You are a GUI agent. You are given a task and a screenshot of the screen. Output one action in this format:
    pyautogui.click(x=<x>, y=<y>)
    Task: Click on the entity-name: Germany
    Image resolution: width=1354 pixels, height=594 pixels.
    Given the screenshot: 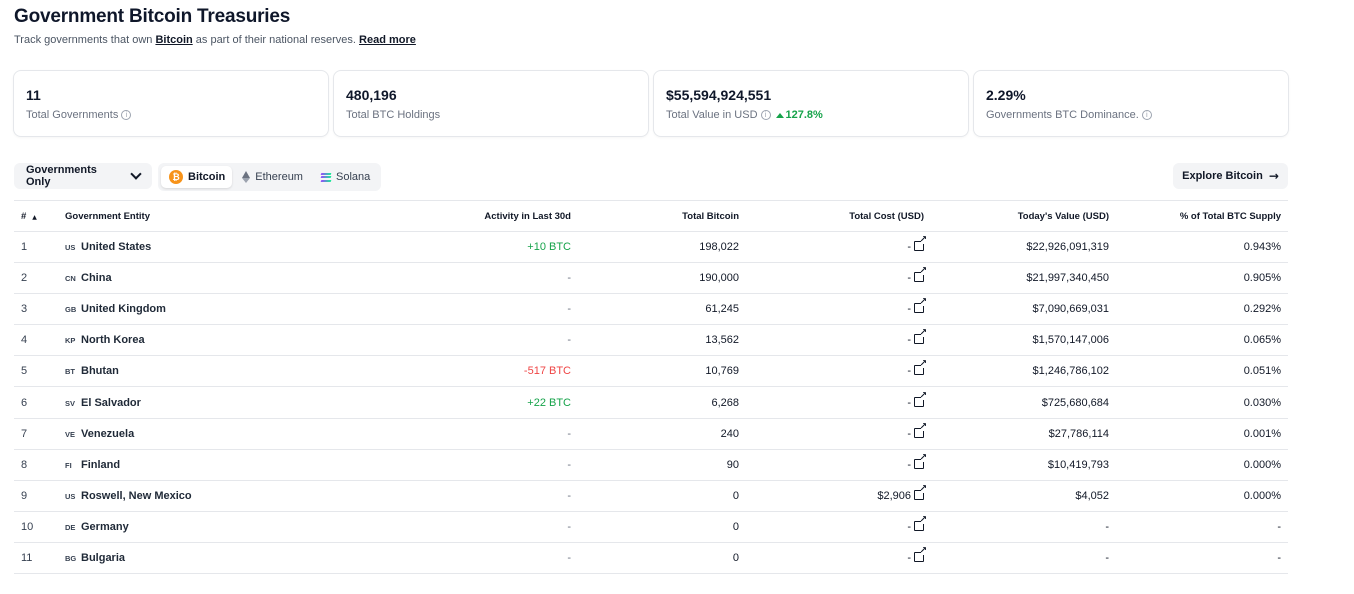 What is the action you would take?
    pyautogui.click(x=105, y=526)
    